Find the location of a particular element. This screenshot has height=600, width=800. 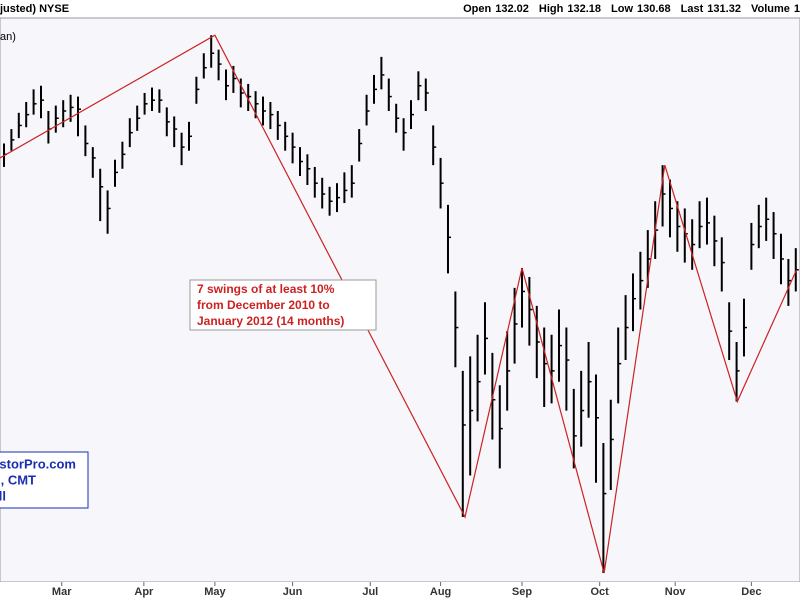

quote-value: 131.32 is located at coordinates (724, 9).